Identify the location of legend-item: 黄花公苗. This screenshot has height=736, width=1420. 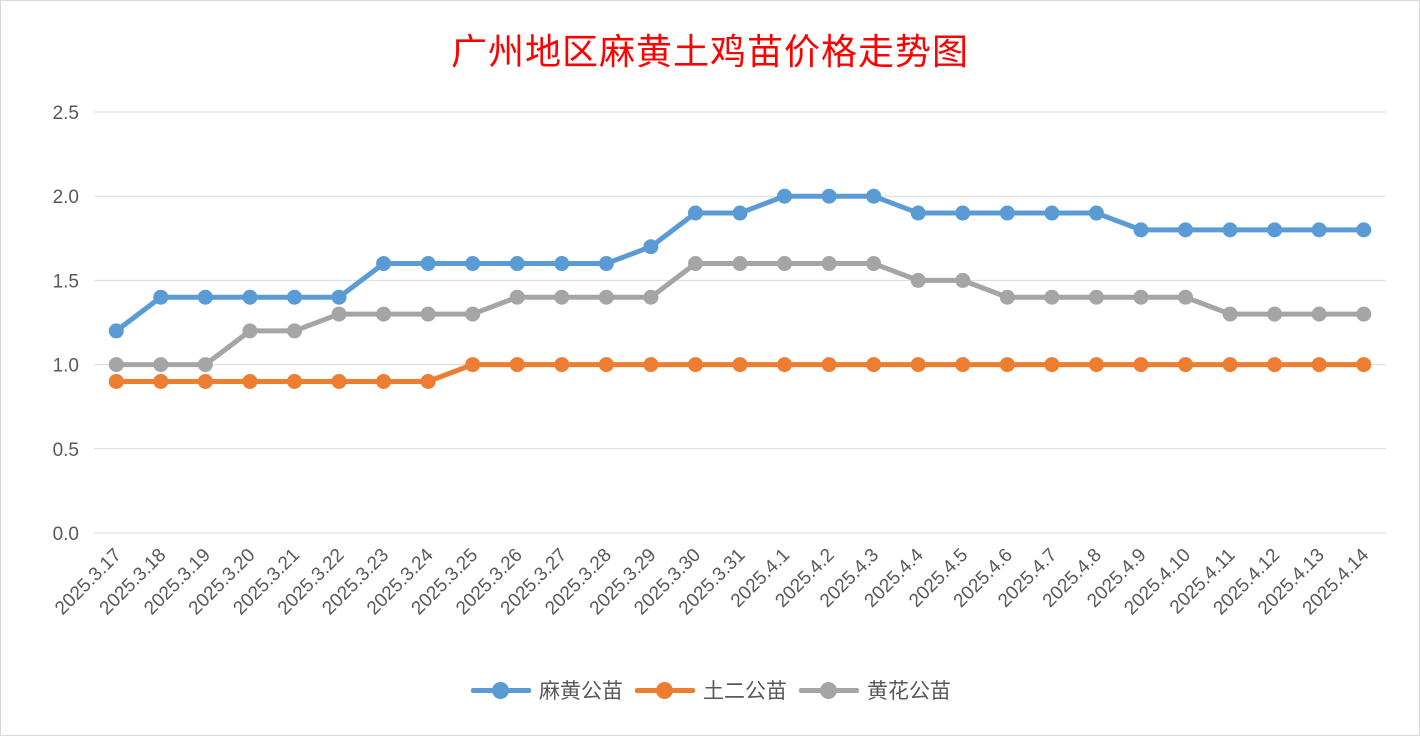
(874, 690).